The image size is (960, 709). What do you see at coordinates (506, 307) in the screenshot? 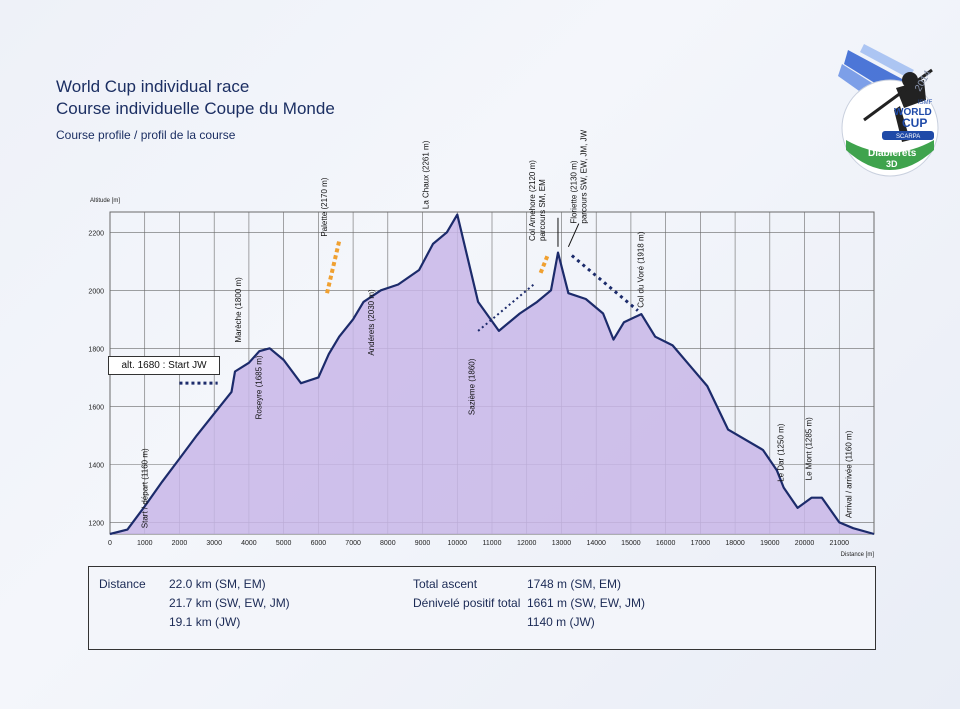
I see `alt-route` at bounding box center [506, 307].